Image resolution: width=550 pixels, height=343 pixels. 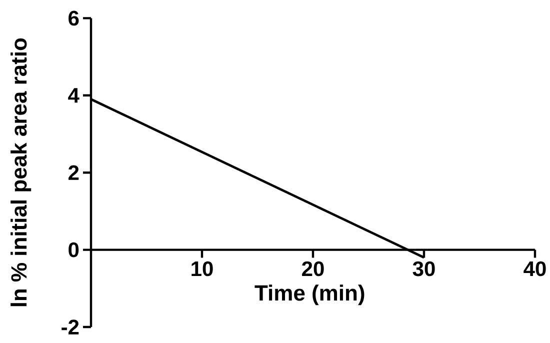 What do you see at coordinates (309, 295) in the screenshot?
I see `x-axis-title: Time (min)` at bounding box center [309, 295].